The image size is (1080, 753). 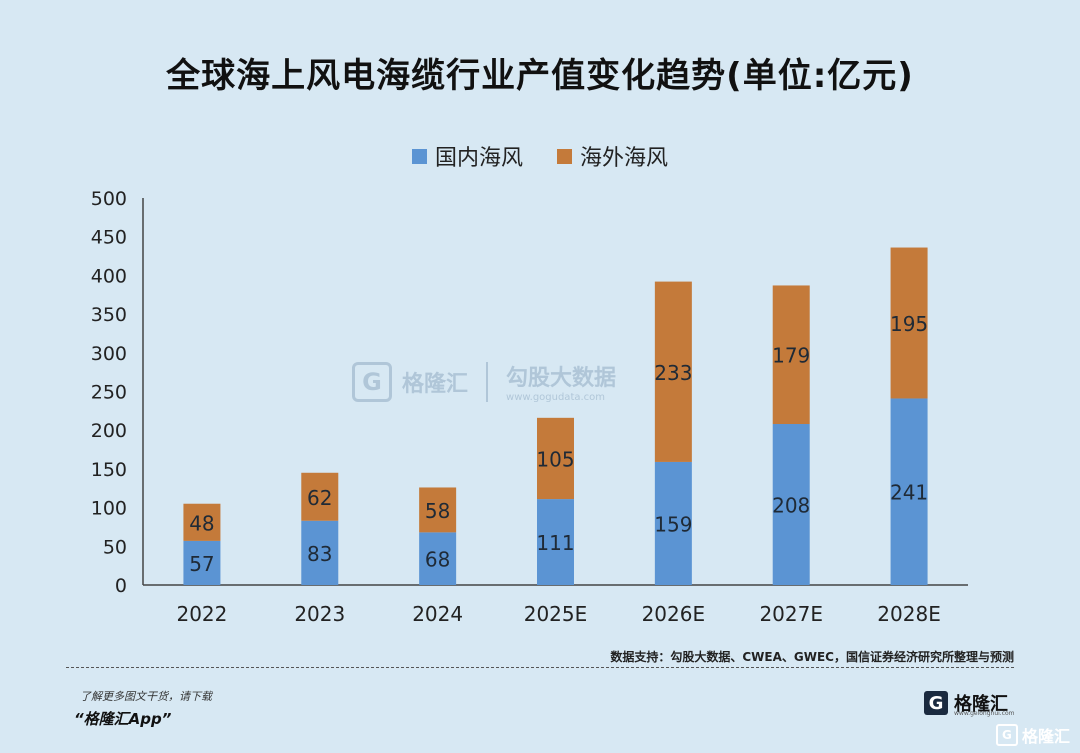 I want to click on bar-value-label: 83, so click(x=319, y=554).